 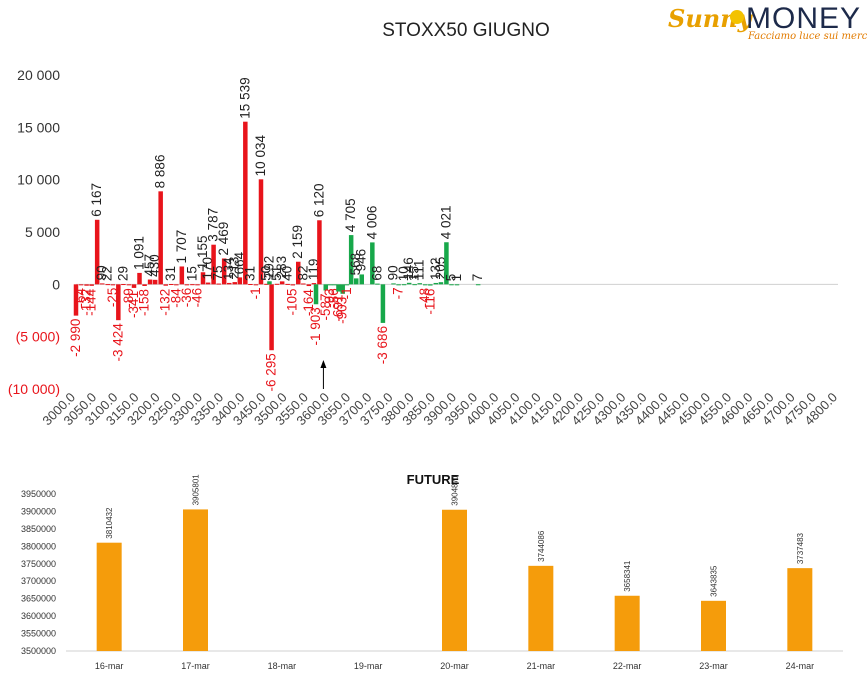 I want to click on data-label: -86, so click(x=333, y=298).